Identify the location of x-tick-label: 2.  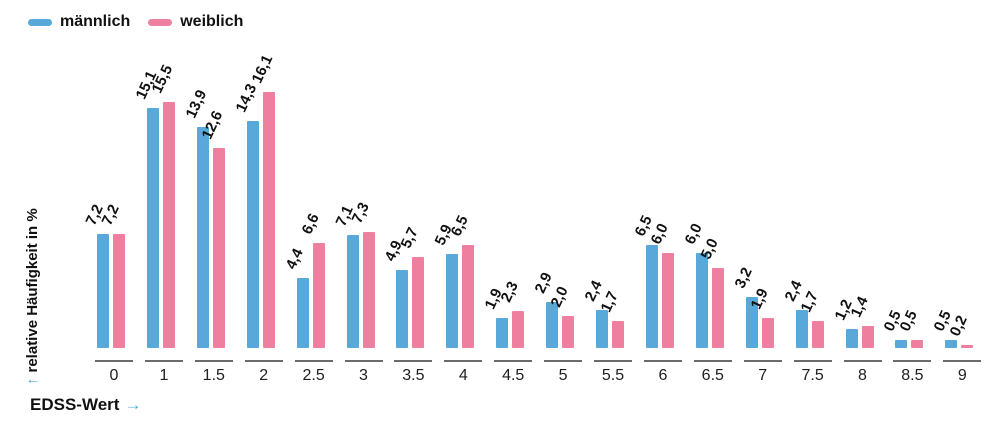
(264, 375).